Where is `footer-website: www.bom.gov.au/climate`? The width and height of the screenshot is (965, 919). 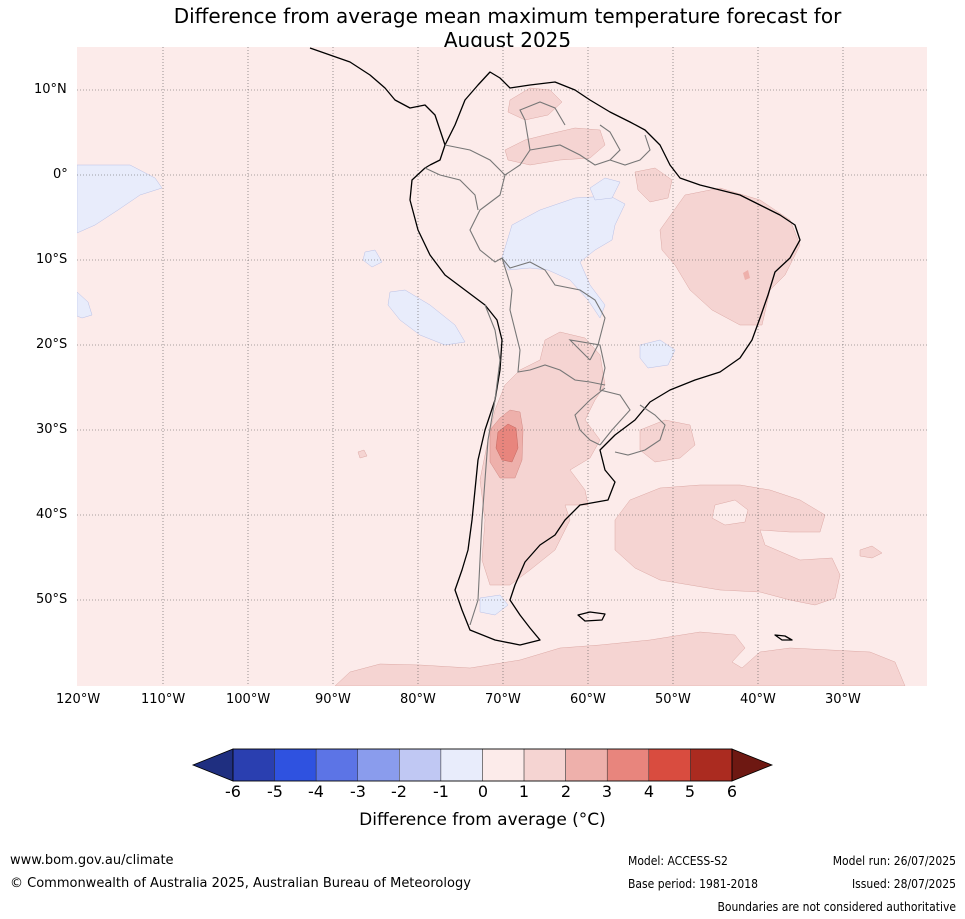
footer-website: www.bom.gov.au/climate is located at coordinates (92, 860).